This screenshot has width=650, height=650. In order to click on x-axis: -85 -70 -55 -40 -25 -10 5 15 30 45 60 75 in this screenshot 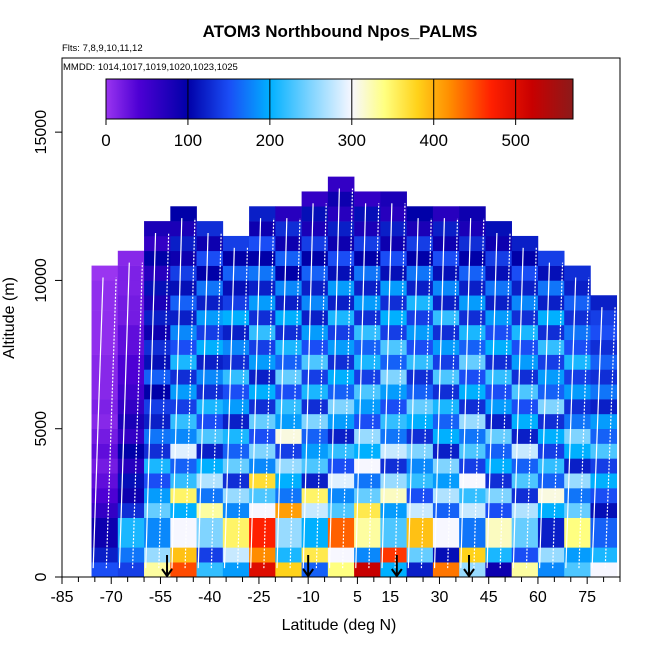, I will do `click(335, 591)`.